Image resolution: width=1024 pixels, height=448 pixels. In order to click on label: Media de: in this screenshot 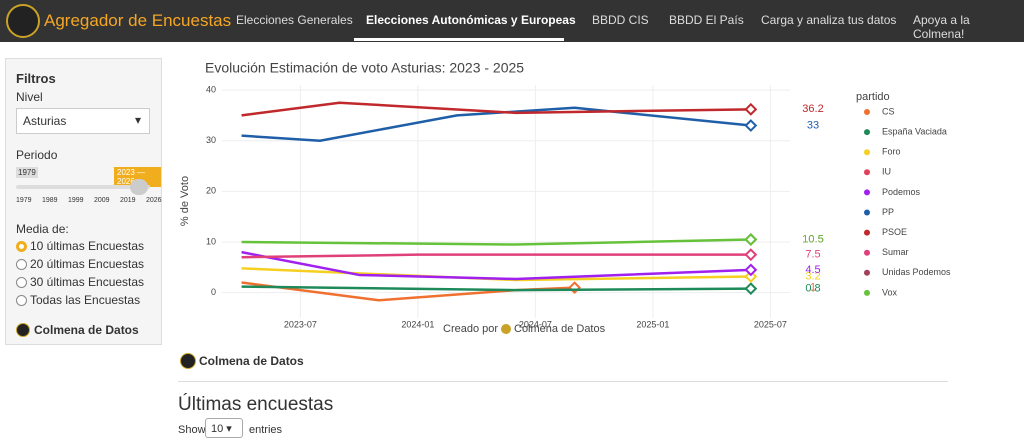, I will do `click(42, 229)`.